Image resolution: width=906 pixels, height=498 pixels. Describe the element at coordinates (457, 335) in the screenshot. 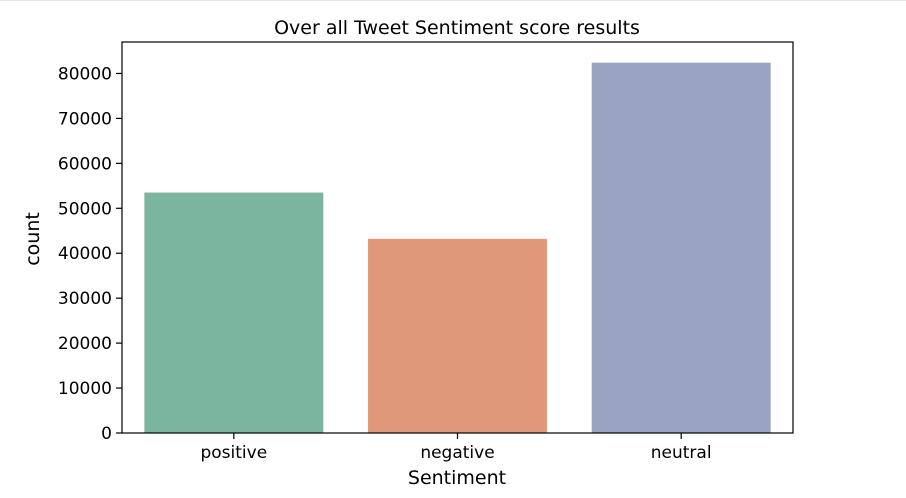

I see `bar-negative` at that location.